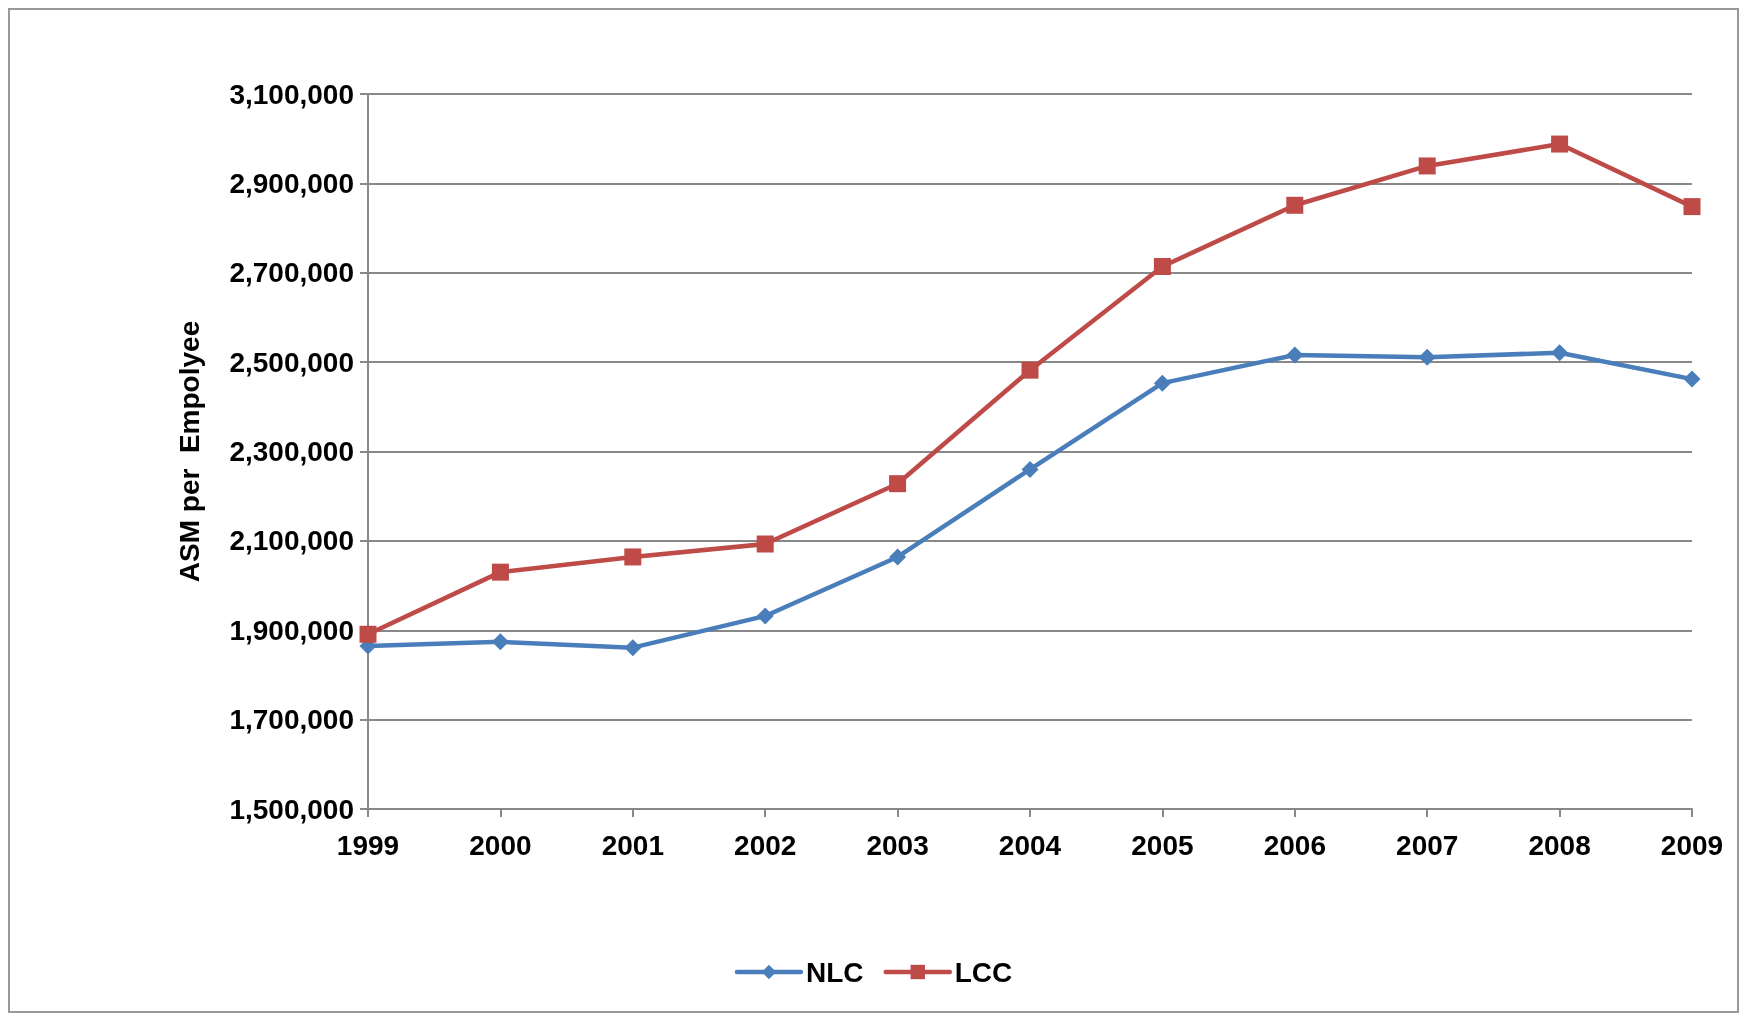  I want to click on legend-label: LCC, so click(983, 972).